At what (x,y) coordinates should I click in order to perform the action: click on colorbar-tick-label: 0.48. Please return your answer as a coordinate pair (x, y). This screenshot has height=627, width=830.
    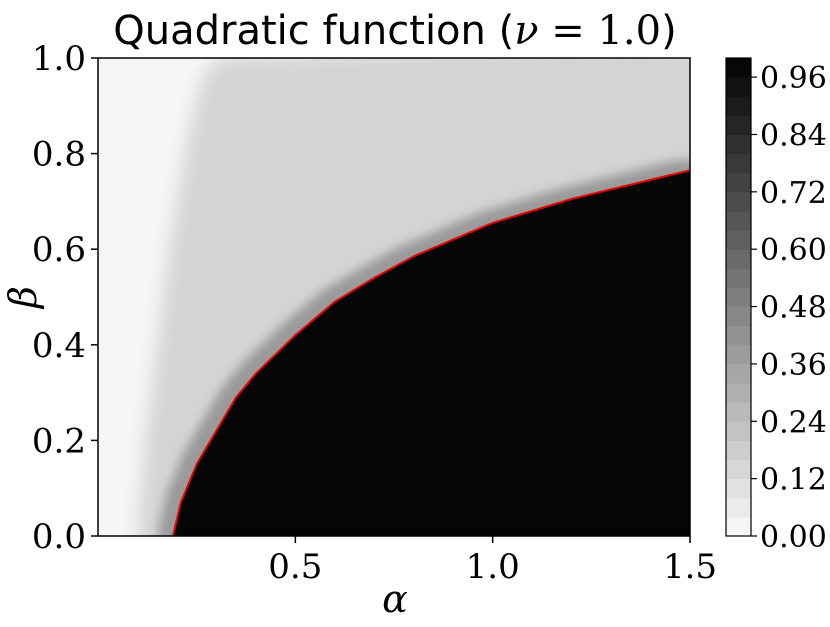
    Looking at the image, I should click on (793, 308).